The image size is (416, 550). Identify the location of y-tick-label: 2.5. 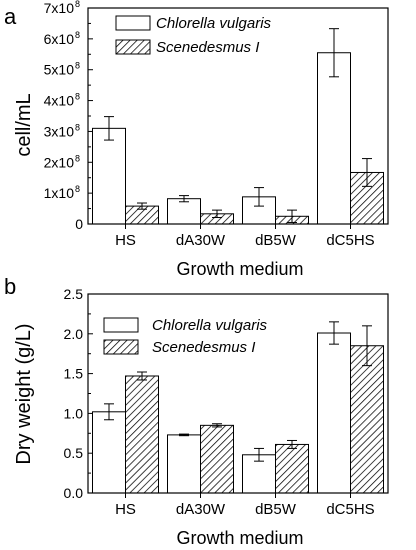
(74, 294).